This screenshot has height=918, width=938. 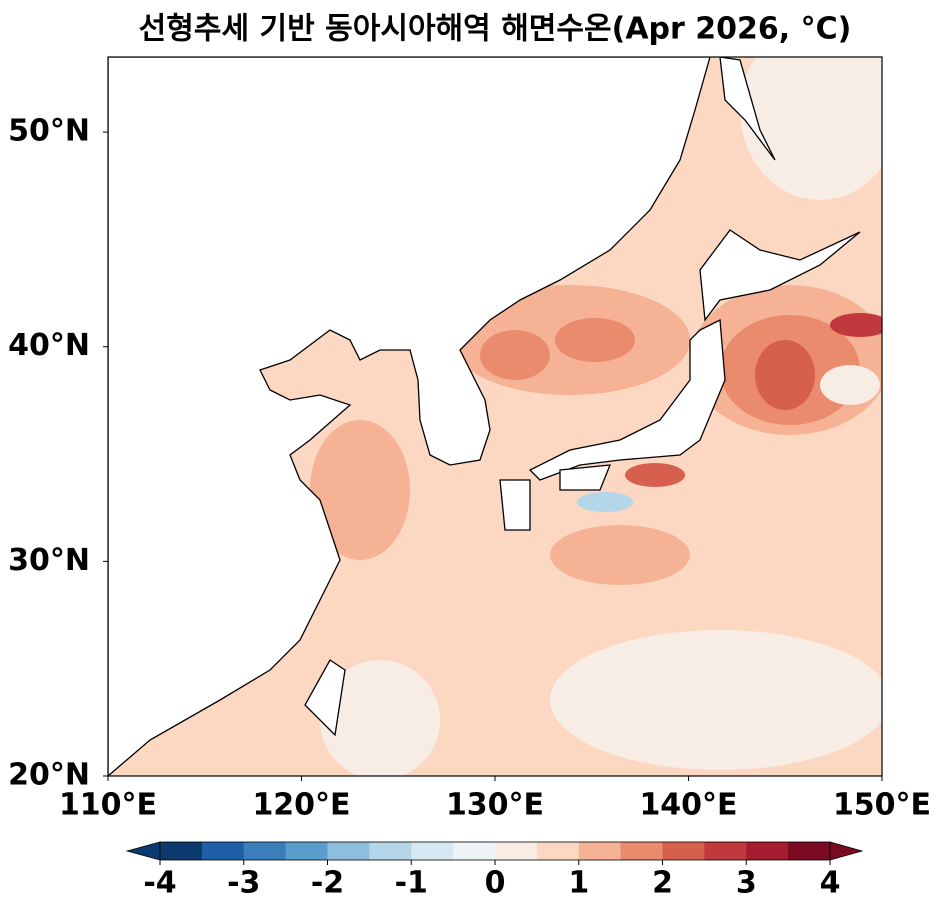 What do you see at coordinates (243, 883) in the screenshot?
I see `colorbar-tick-label: -3` at bounding box center [243, 883].